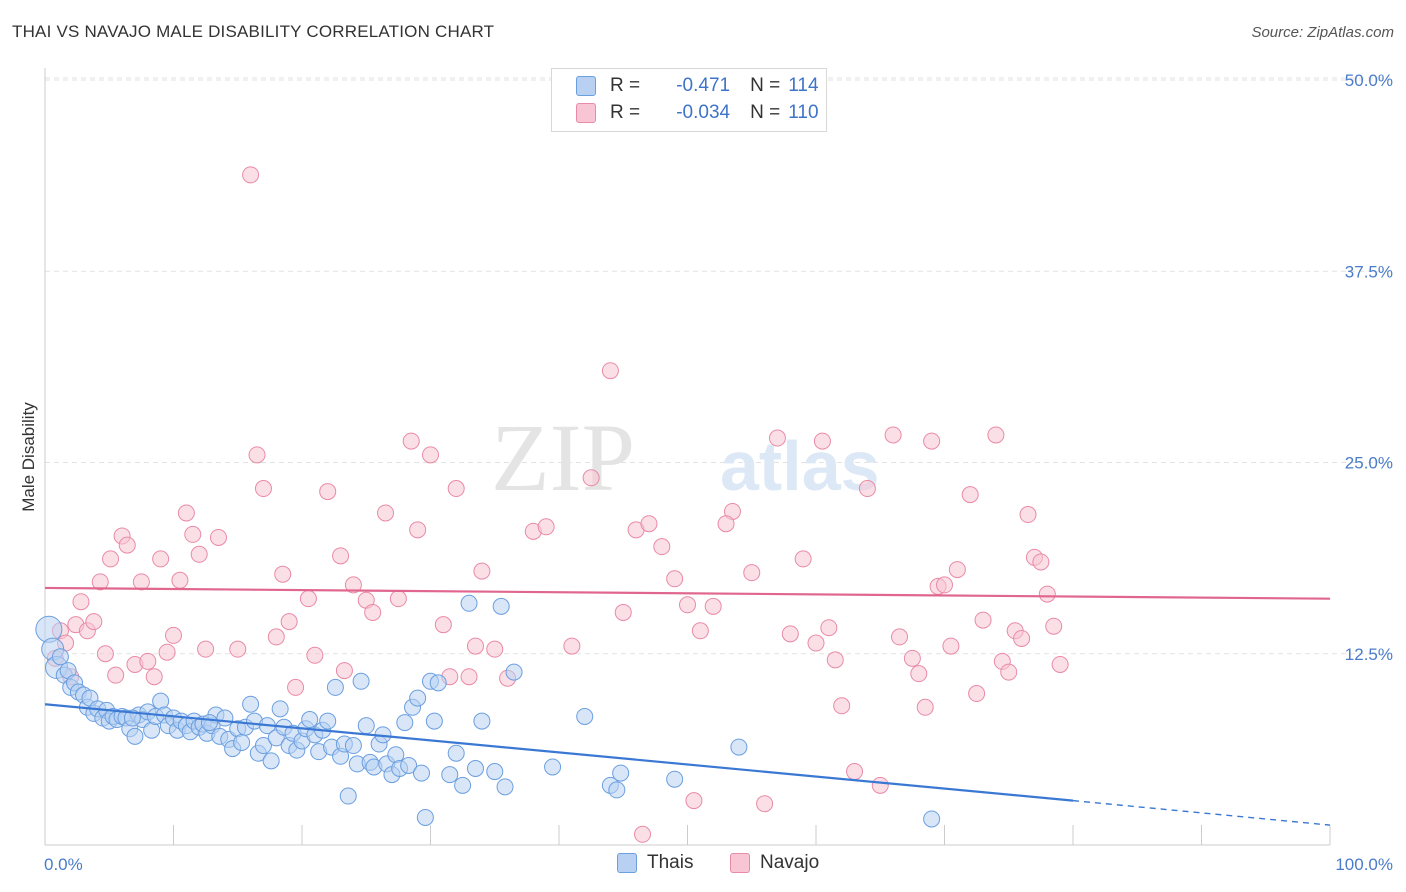 Image resolution: width=1406 pixels, height=892 pixels. I want to click on watermark-zip: ZIP, so click(563, 457).